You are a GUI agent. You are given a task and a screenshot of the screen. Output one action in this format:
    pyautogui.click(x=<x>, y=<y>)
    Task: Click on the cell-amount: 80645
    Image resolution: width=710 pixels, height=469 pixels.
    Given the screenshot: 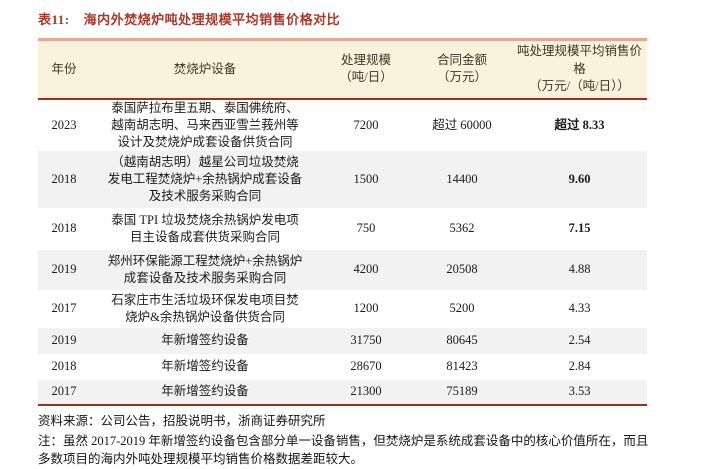 What is the action you would take?
    pyautogui.click(x=462, y=340)
    